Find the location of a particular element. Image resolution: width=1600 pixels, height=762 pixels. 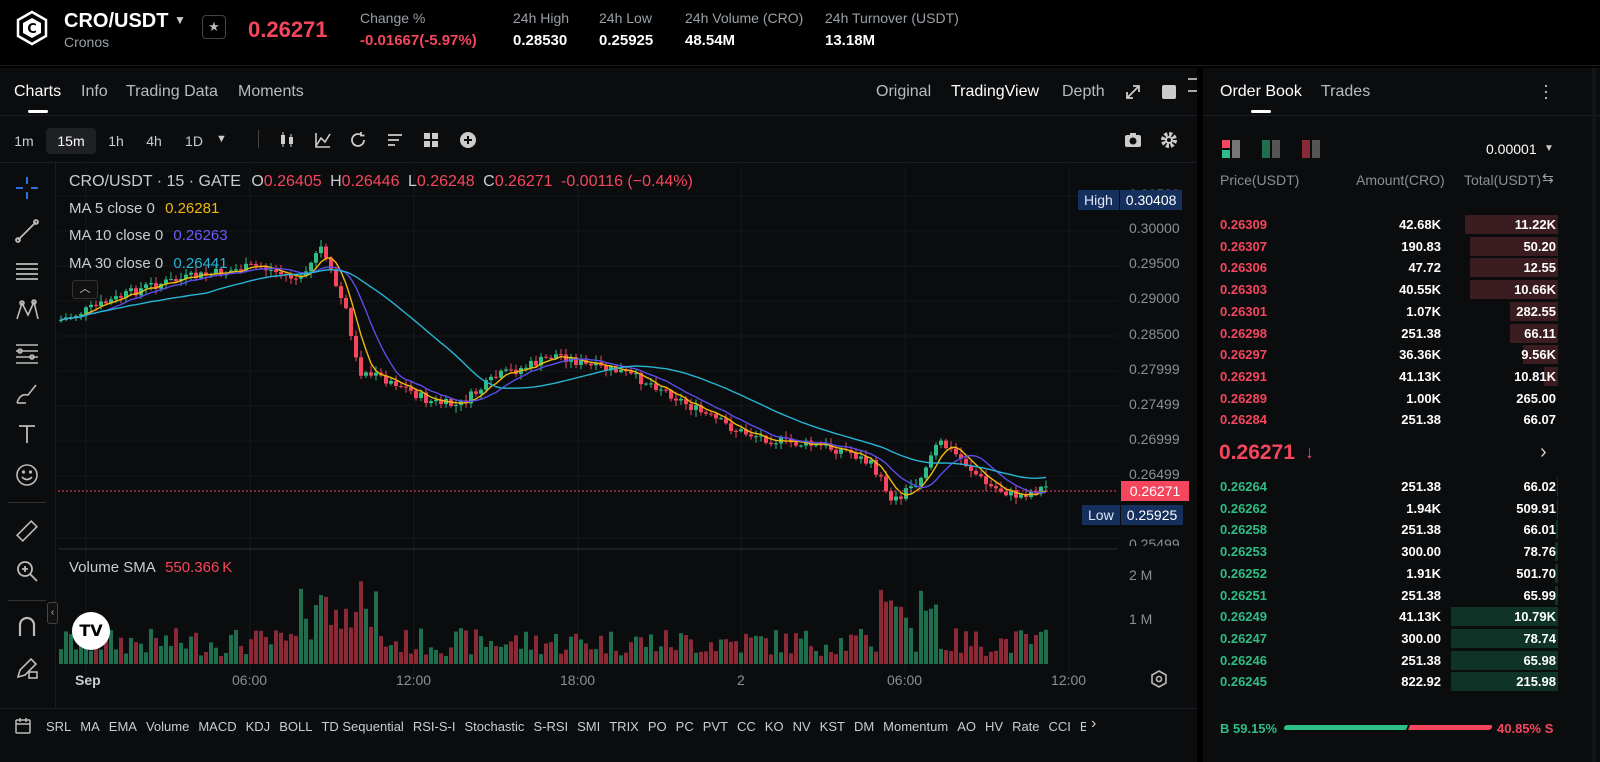

swap-units-icon: ⇆ is located at coordinates (1548, 178).